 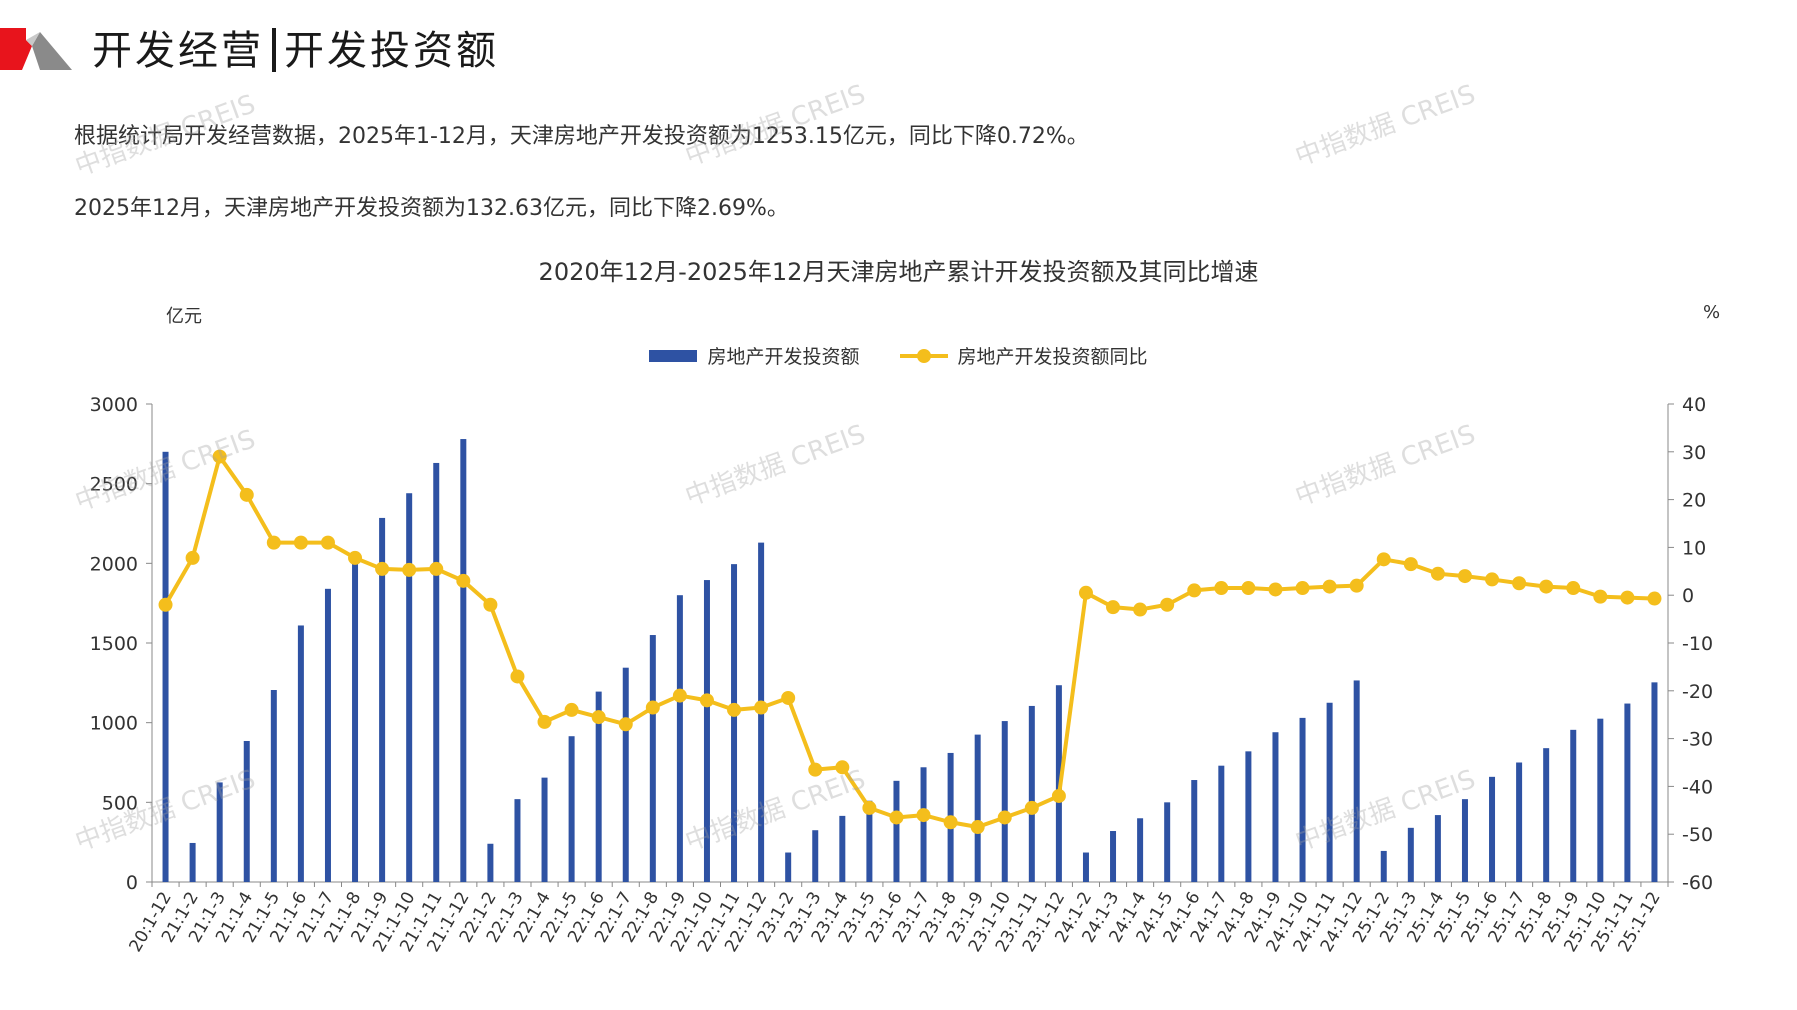 What do you see at coordinates (1694, 405) in the screenshot?
I see `right-tick-label: 40` at bounding box center [1694, 405].